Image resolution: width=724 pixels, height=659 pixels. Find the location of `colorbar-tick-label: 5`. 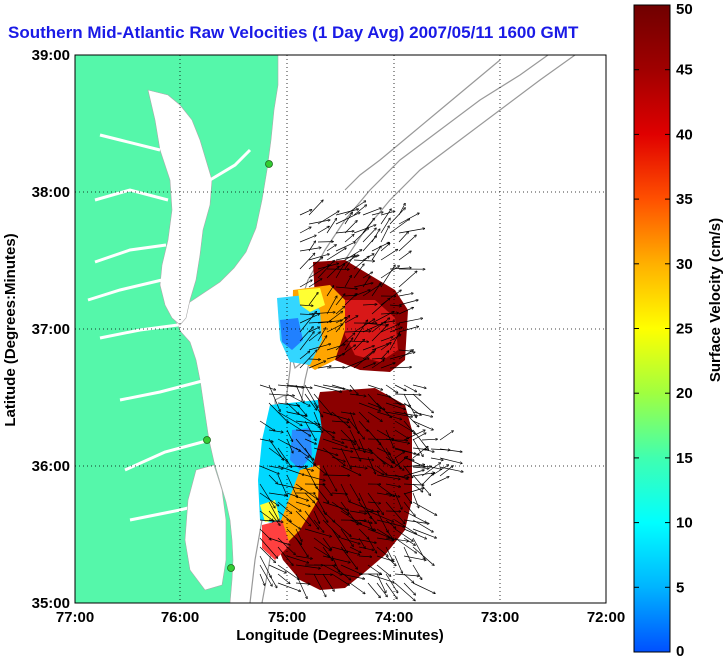

colorbar-tick-label: 5 is located at coordinates (680, 587).